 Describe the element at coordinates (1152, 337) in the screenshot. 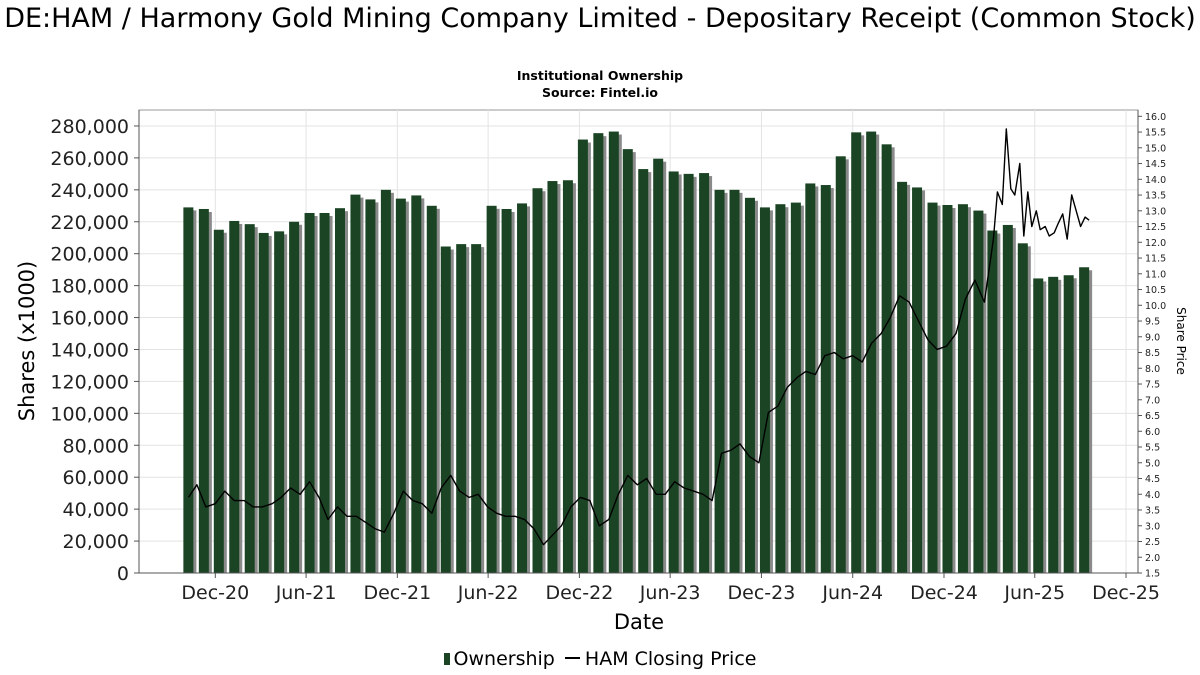

I see `y2-tick-label: 9.0` at that location.